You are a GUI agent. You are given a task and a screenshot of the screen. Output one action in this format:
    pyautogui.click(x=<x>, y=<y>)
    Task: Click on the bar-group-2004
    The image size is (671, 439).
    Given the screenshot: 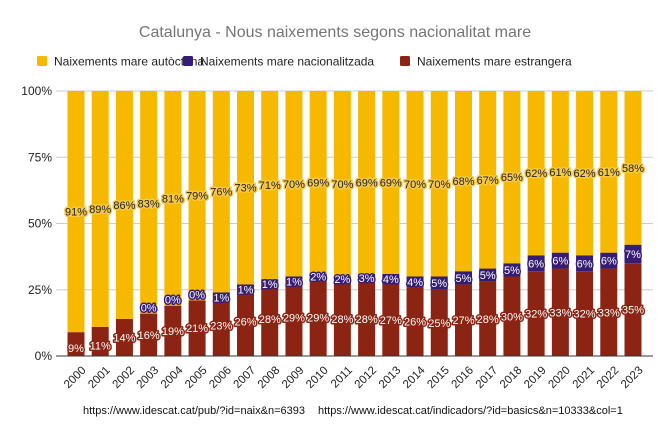 What is the action you would take?
    pyautogui.click(x=173, y=223)
    